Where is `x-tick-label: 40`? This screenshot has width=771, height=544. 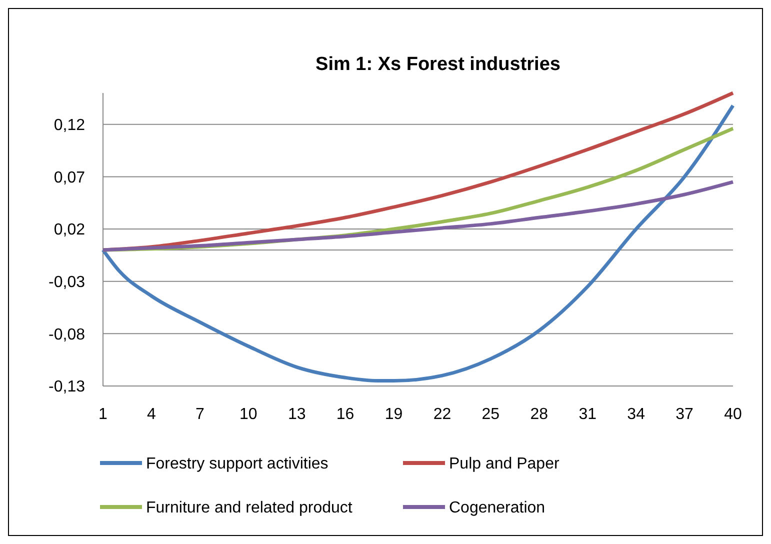
x-tick-label: 40 is located at coordinates (733, 414).